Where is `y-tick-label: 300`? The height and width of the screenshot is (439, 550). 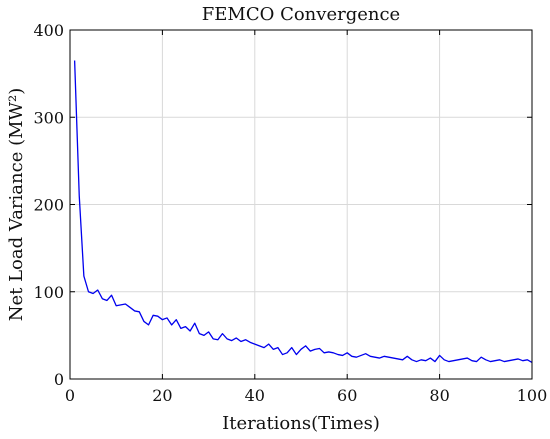 y-tick-label: 300 is located at coordinates (48, 117).